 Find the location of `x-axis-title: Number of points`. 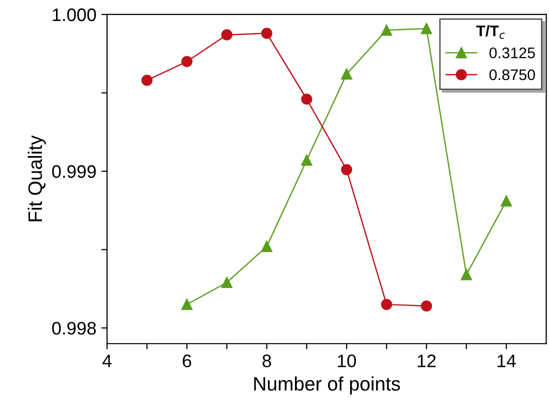

x-axis-title: Number of points is located at coordinates (327, 385).